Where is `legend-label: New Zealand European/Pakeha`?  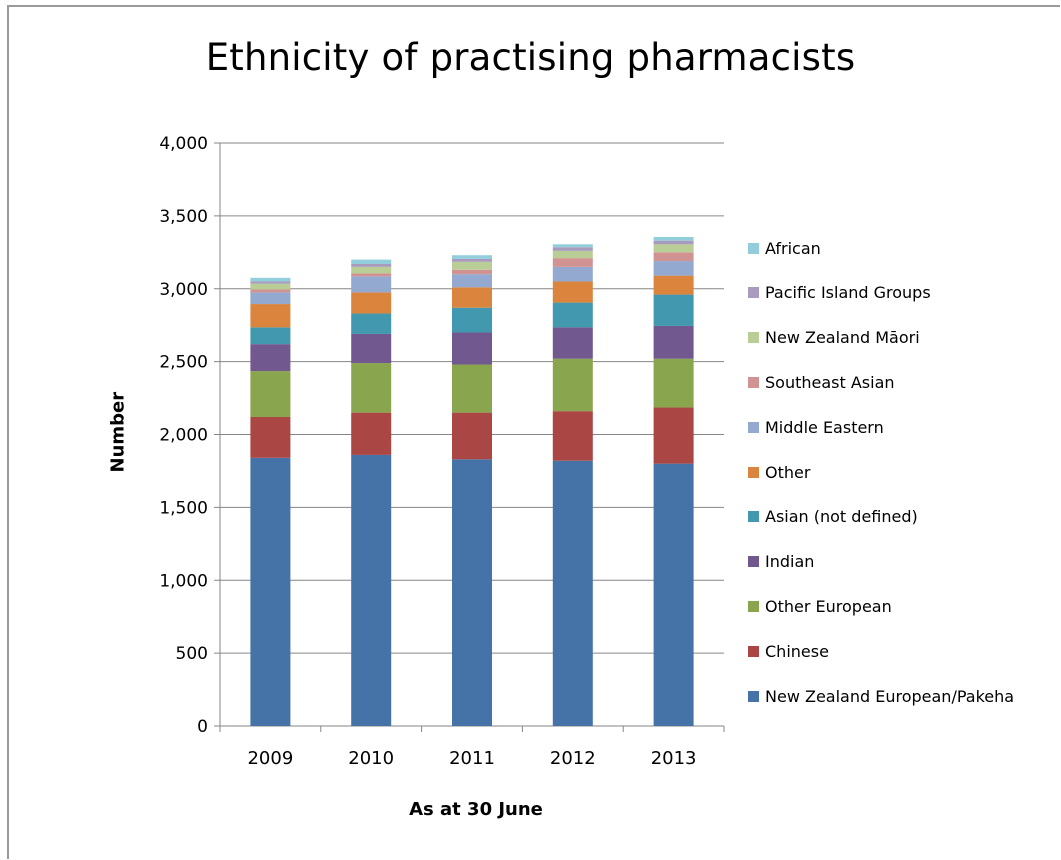 legend-label: New Zealand European/Pakeha is located at coordinates (890, 696).